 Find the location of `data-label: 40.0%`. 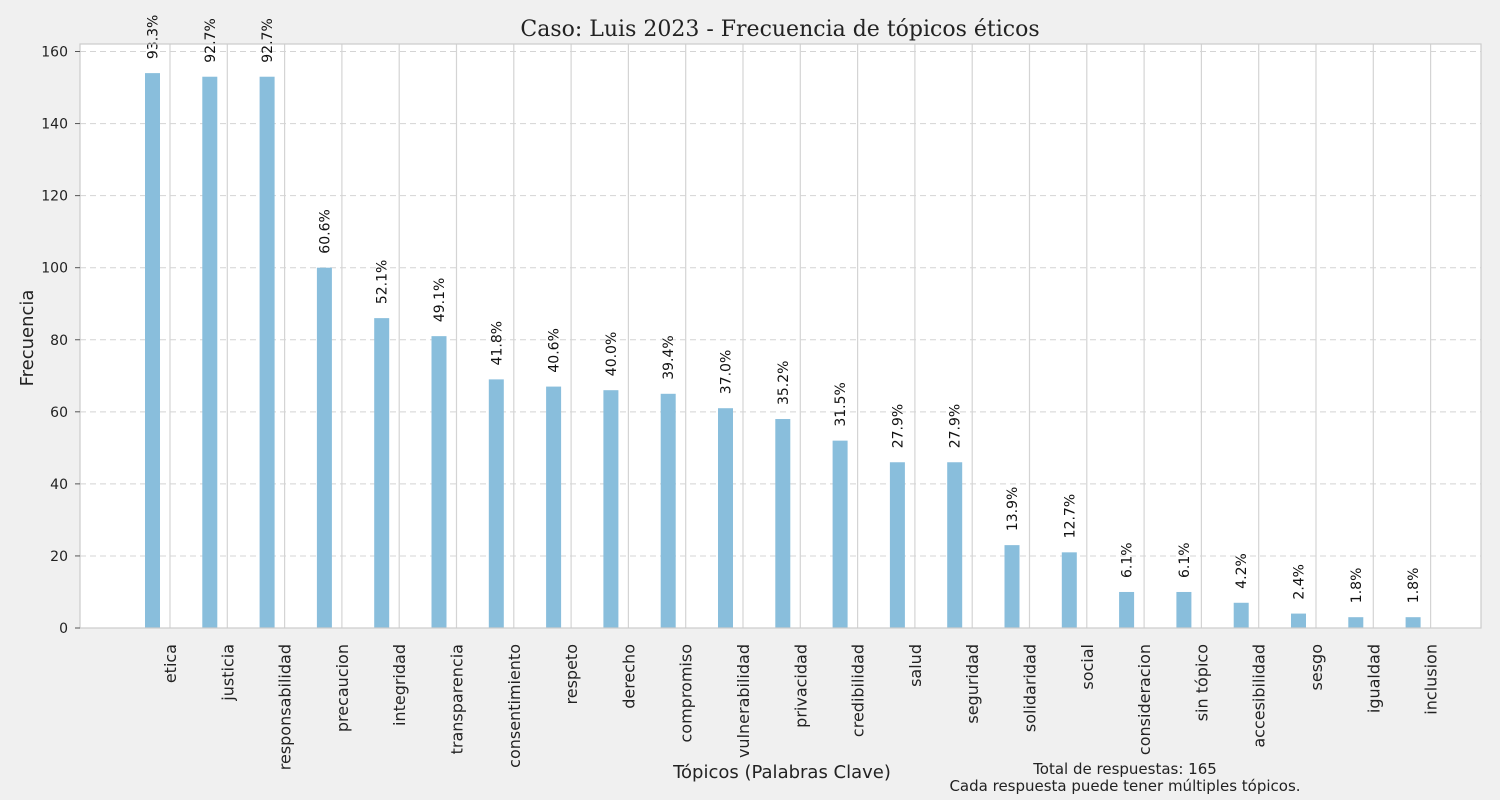

data-label: 40.0% is located at coordinates (612, 354).